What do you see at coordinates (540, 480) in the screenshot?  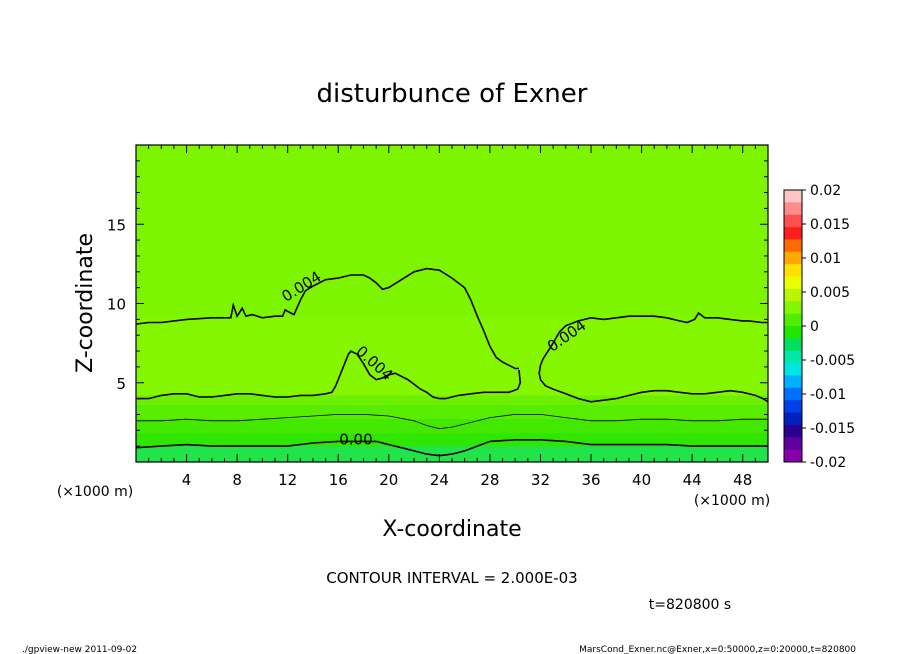 I see `x-tick-label: 32` at bounding box center [540, 480].